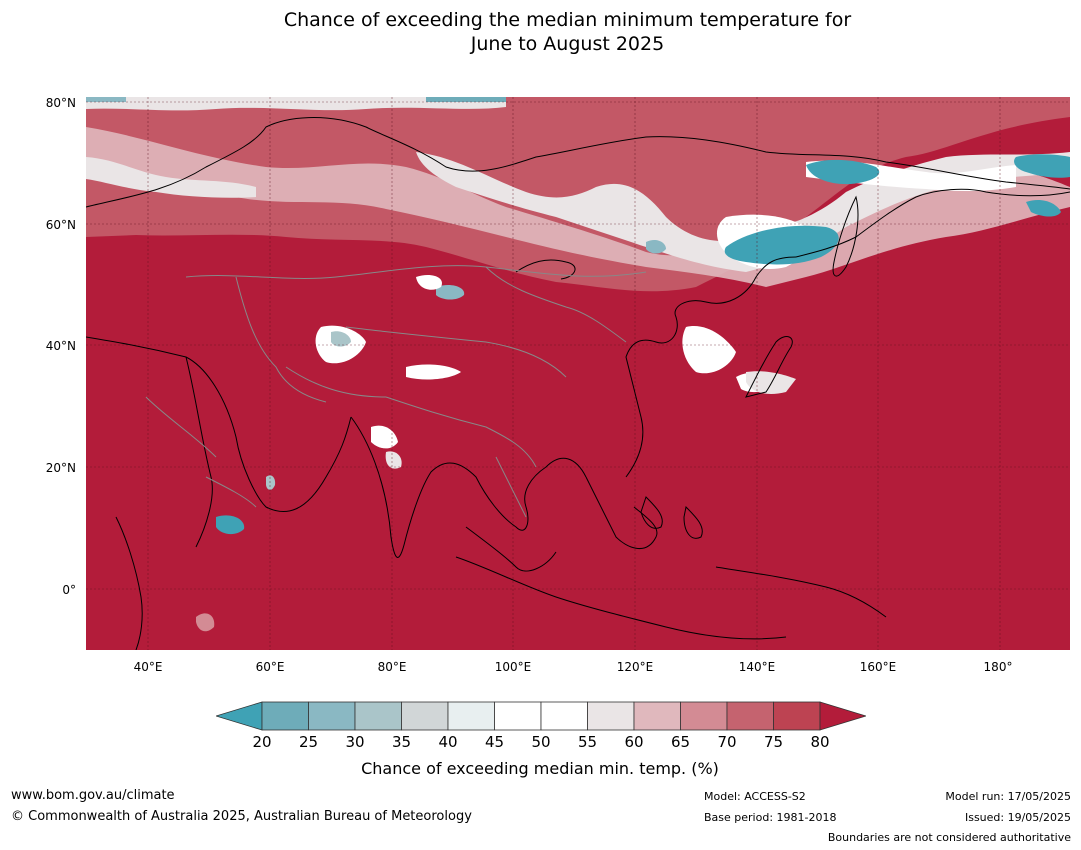  I want to click on lat-label-20n: 20°N, so click(60, 468).